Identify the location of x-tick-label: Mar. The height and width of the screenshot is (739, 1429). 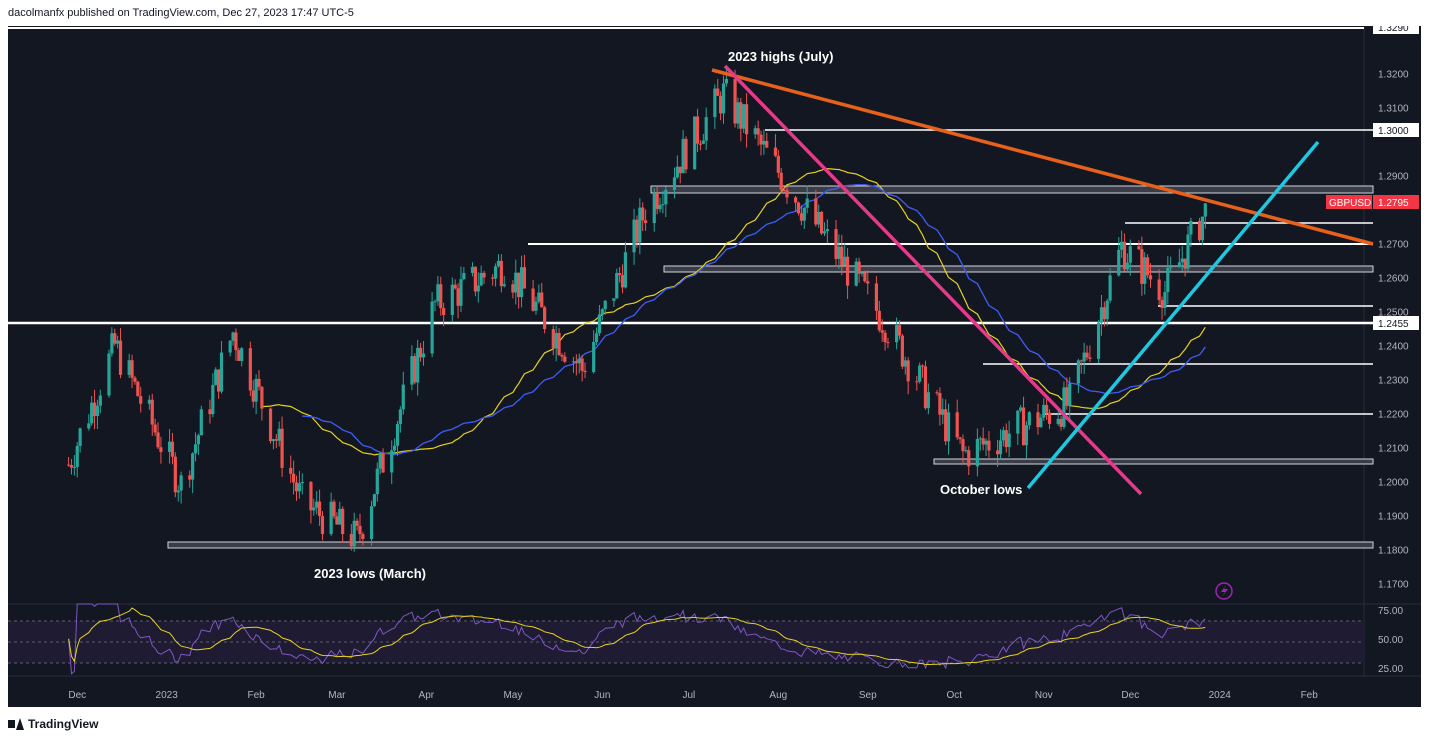
(337, 695).